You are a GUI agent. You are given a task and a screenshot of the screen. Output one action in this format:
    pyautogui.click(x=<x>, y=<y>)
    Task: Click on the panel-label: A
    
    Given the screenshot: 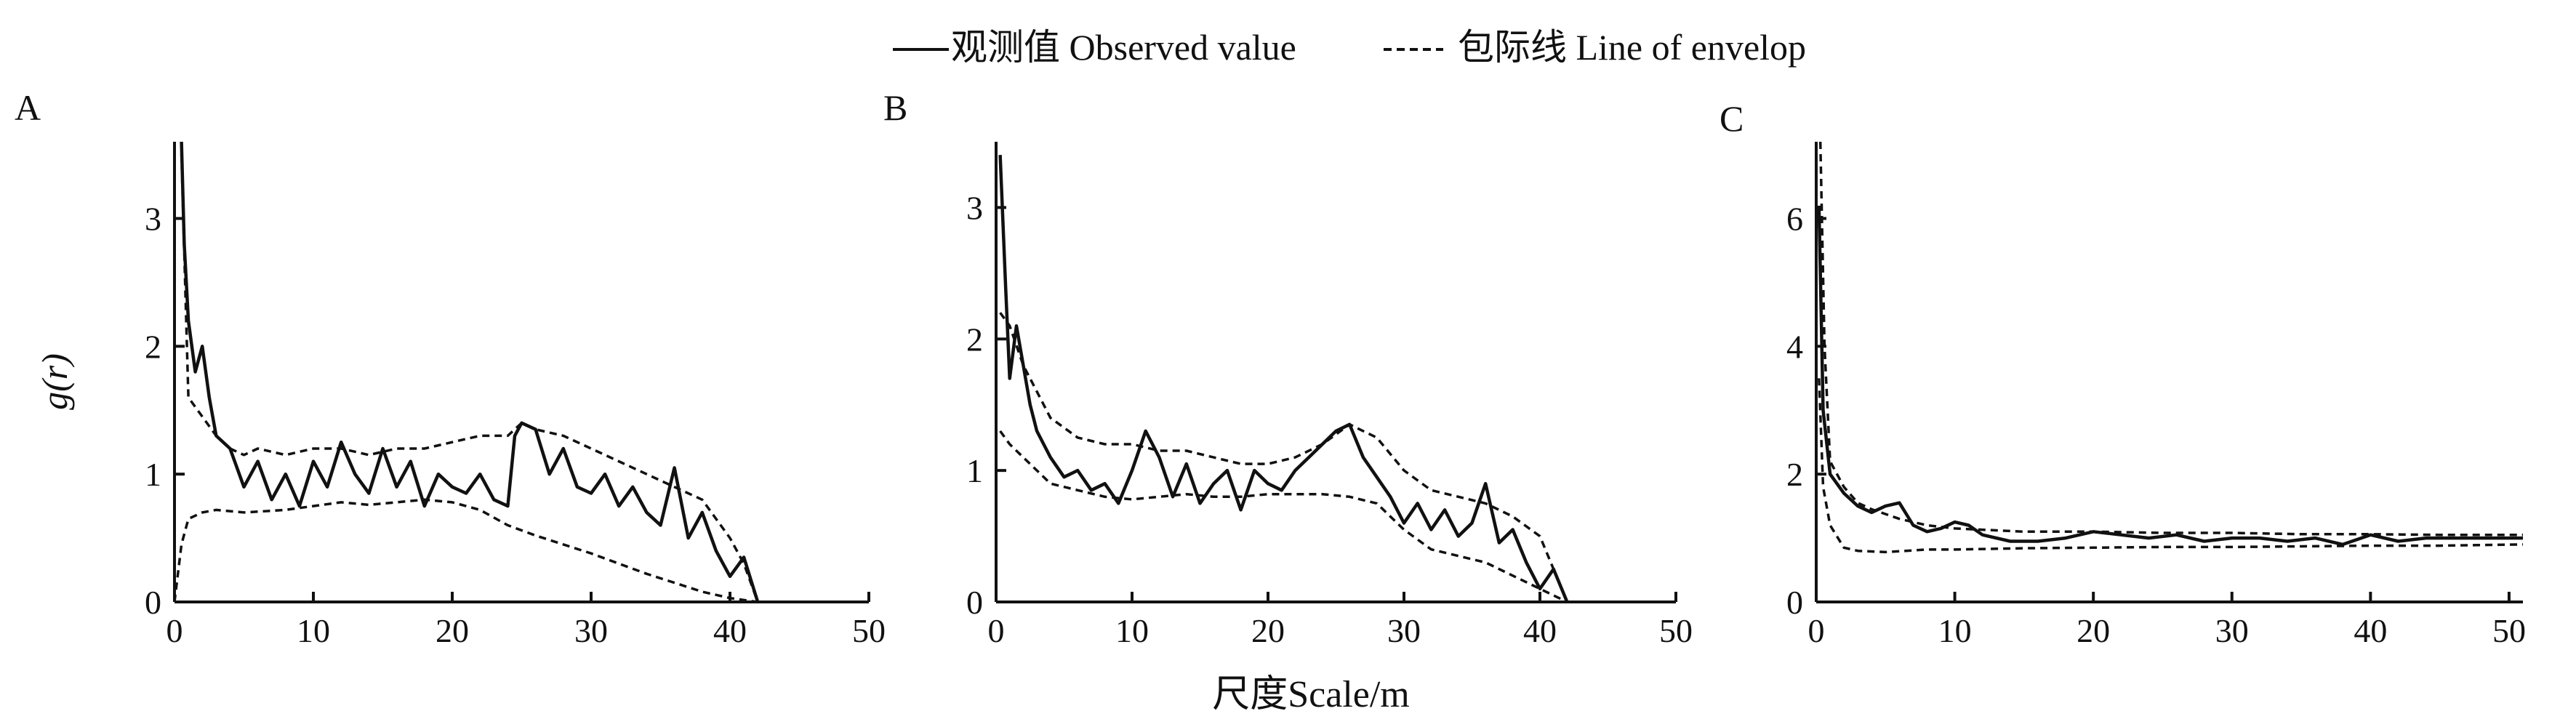 What is the action you would take?
    pyautogui.click(x=28, y=107)
    